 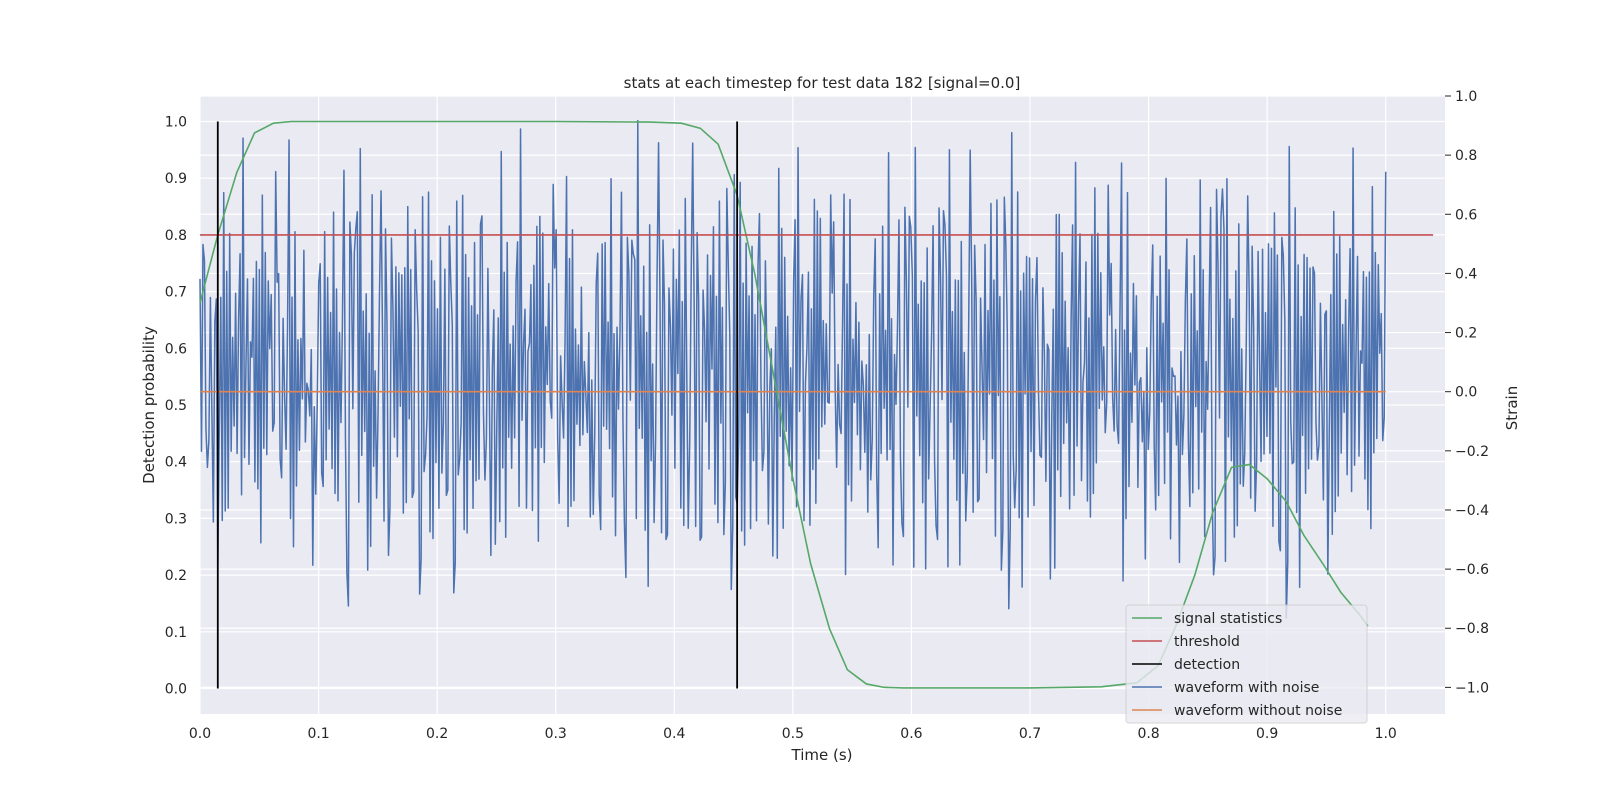 What do you see at coordinates (1472, 570) in the screenshot?
I see `y-right-tick-label: −0.6` at bounding box center [1472, 570].